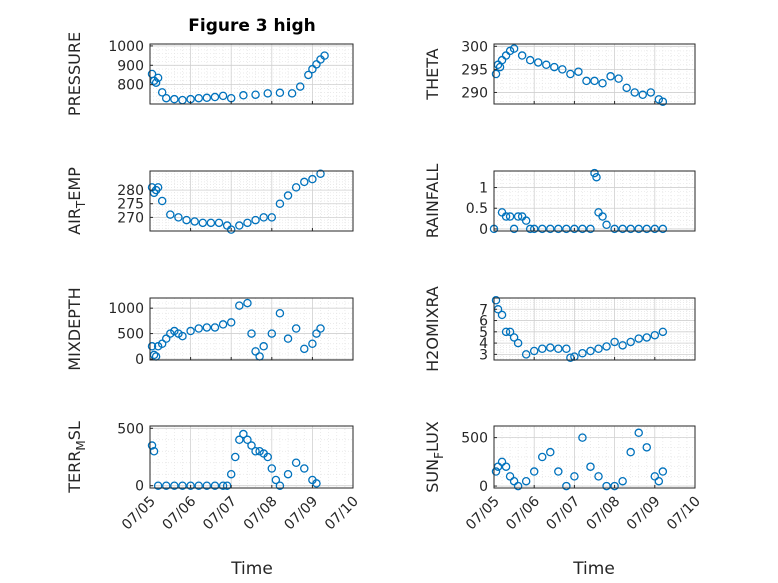 This screenshot has height=583, width=778. Describe the element at coordinates (130, 429) in the screenshot. I see `y-tick-label: 500` at that location.